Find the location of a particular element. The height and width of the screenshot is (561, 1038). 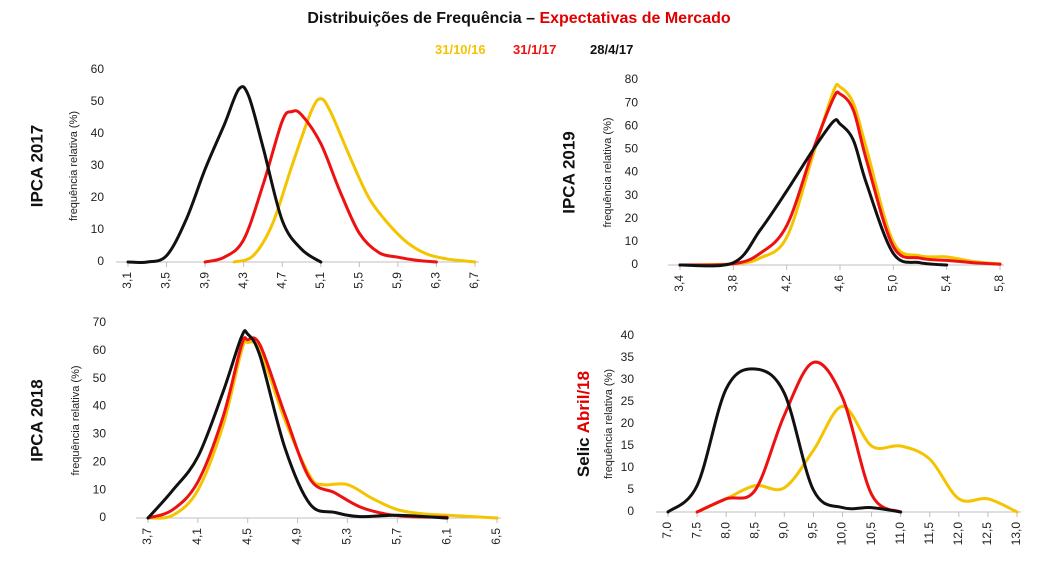

x-tick-label: 5,9 is located at coordinates (397, 280).